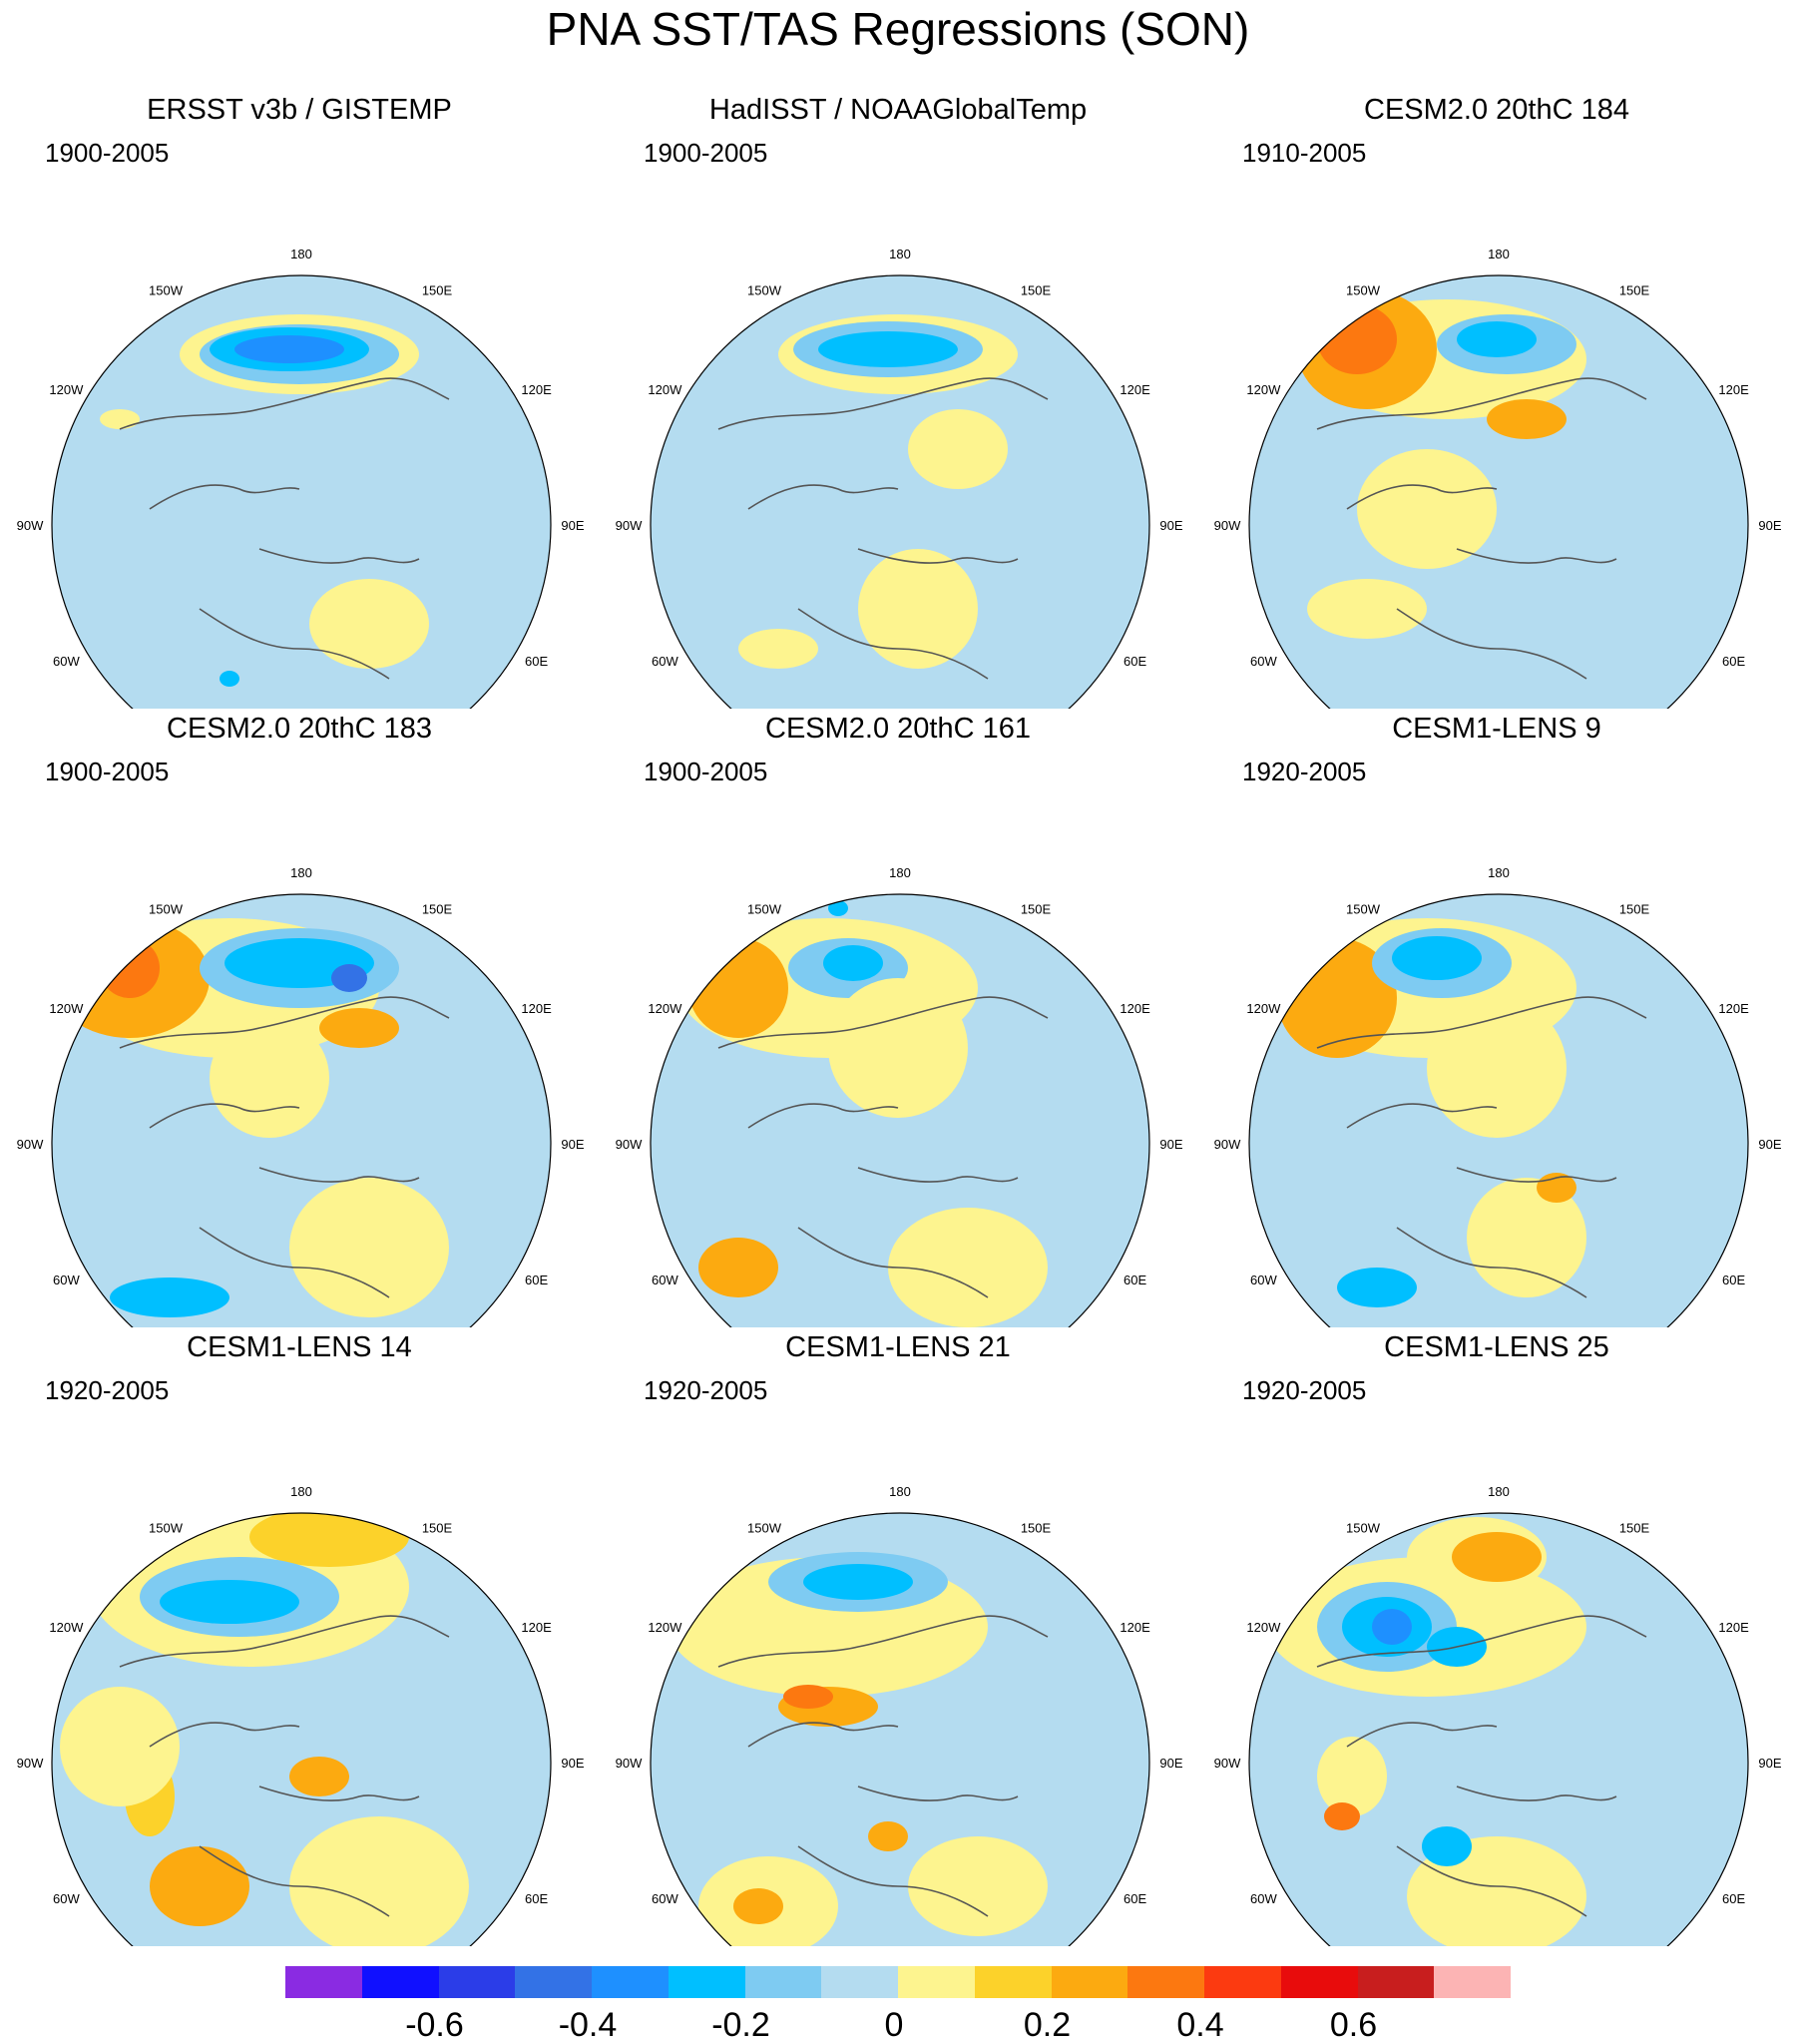 Image resolution: width=1796 pixels, height=2044 pixels. I want to click on colorbar-tick-label: 0, so click(894, 2025).